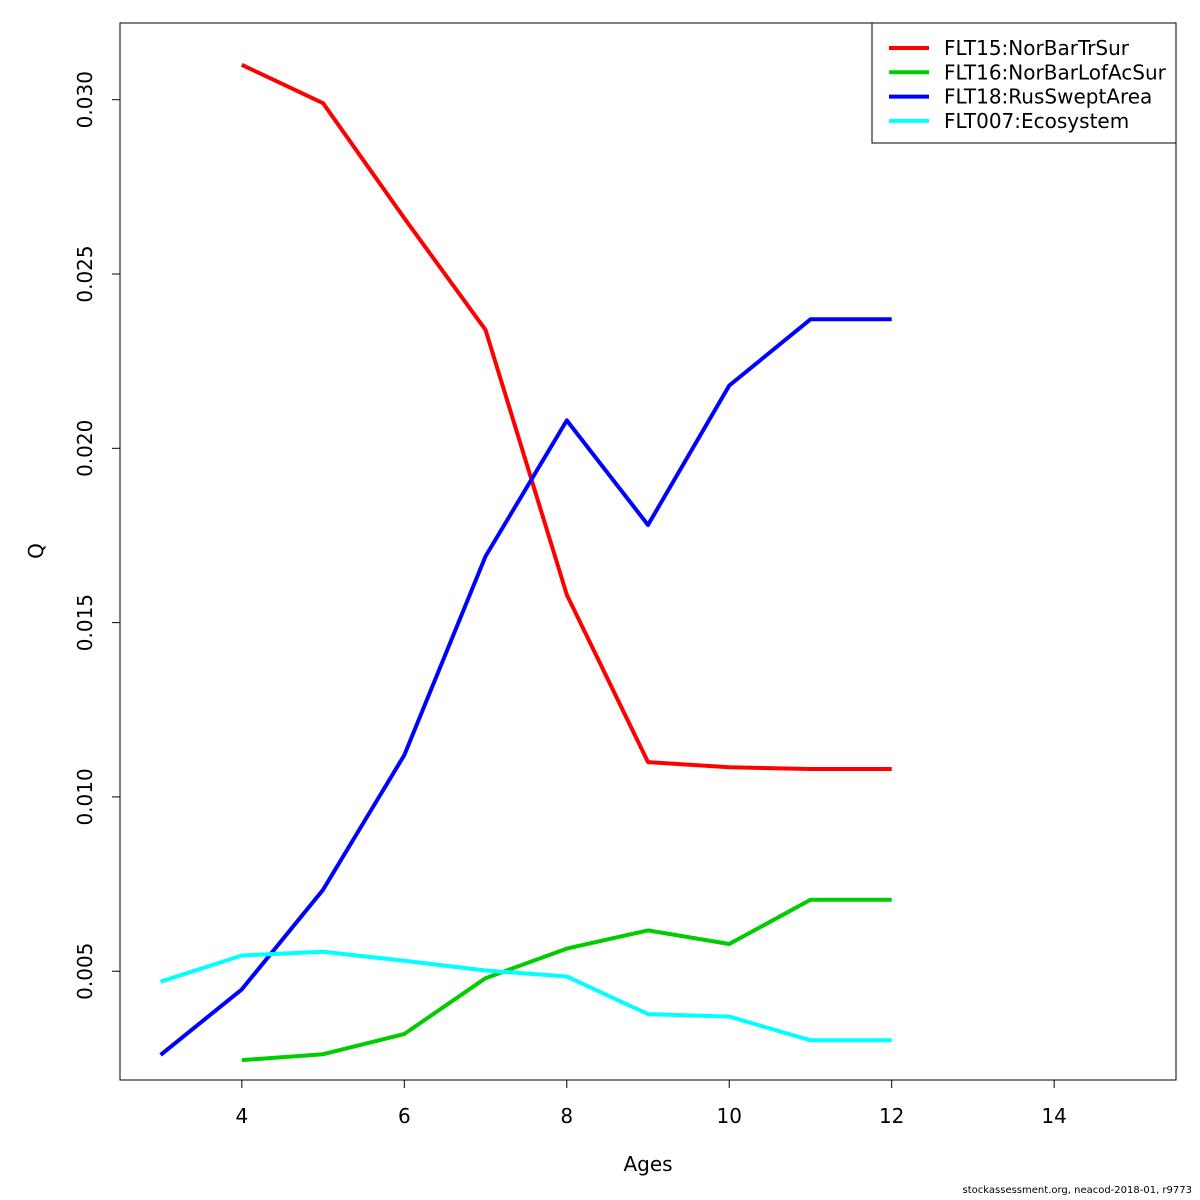  I want to click on legend-label: FLT18:RusSweptArea, so click(1048, 97).